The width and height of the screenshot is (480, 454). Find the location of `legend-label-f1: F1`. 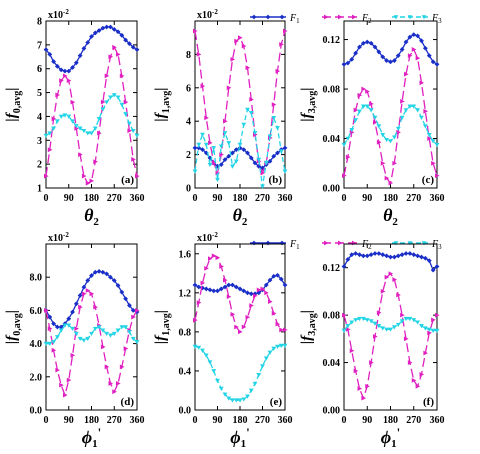

legend-label-f1: F1 is located at coordinates (294, 19).